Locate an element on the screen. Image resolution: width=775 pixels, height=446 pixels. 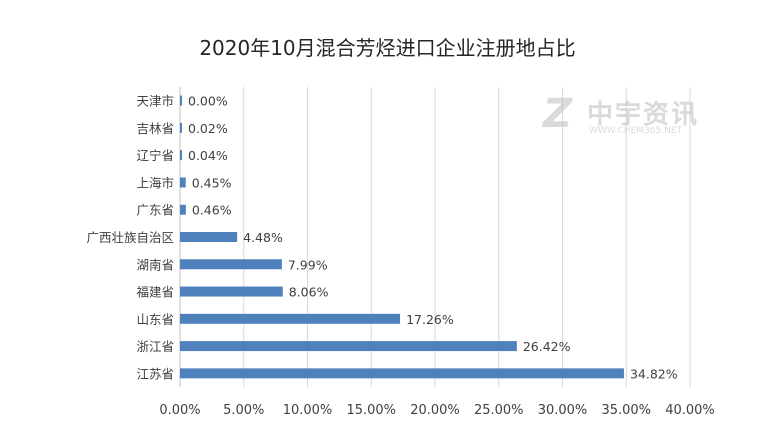
y-tick-label: 天津市 is located at coordinates (155, 101).